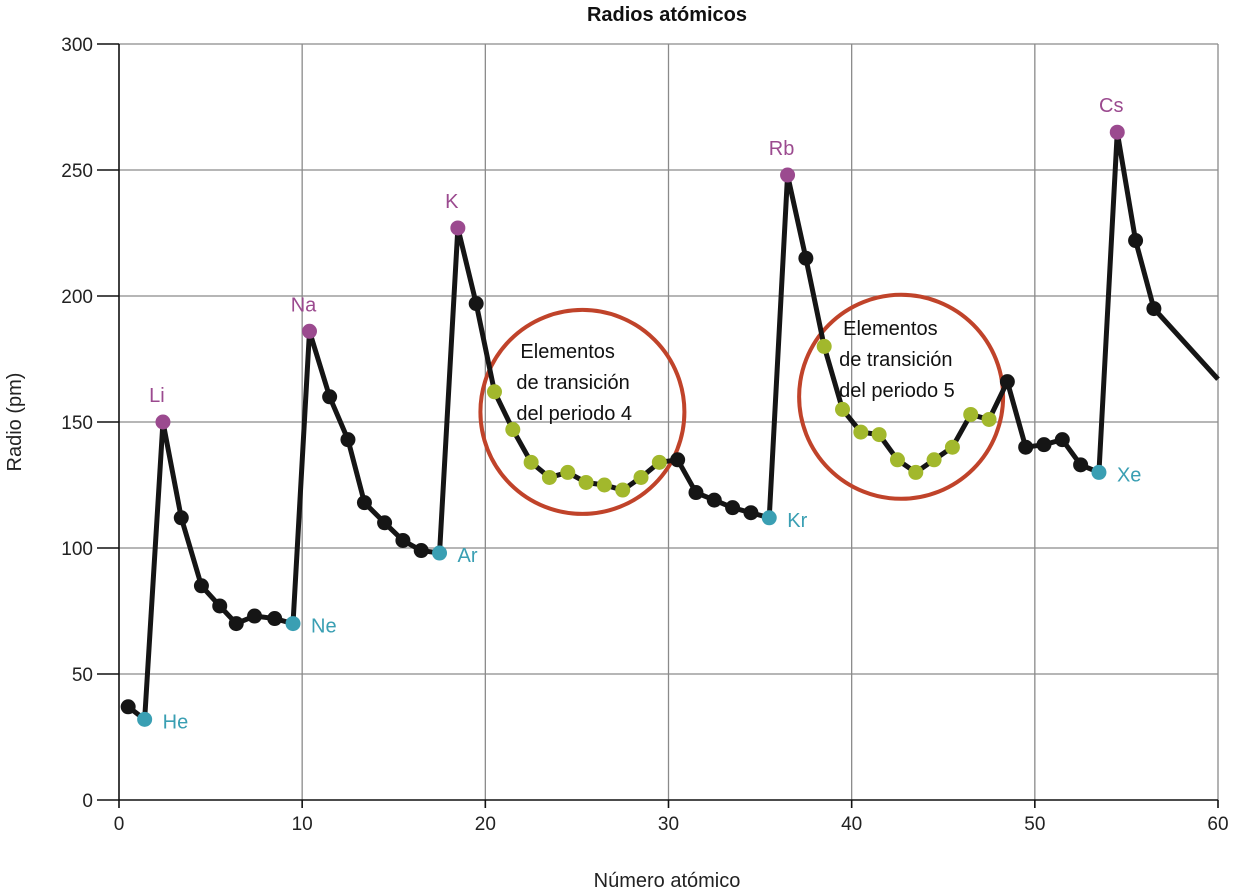 This screenshot has height=896, width=1234. I want to click on y-tick-label: 300, so click(77, 45).